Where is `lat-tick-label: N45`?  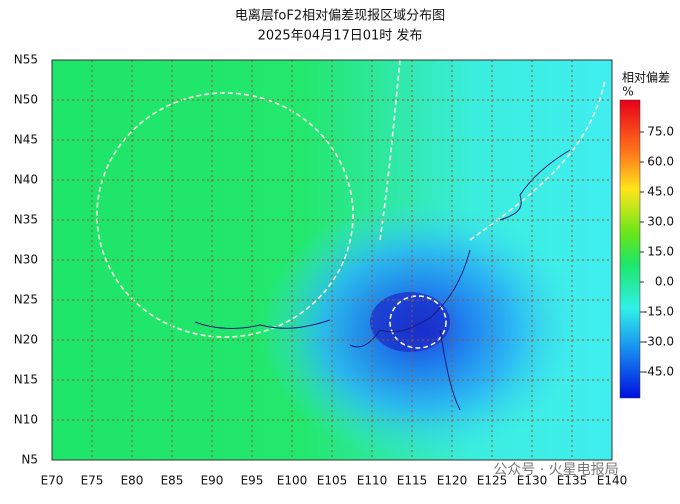
lat-tick-label: N45 is located at coordinates (26, 140).